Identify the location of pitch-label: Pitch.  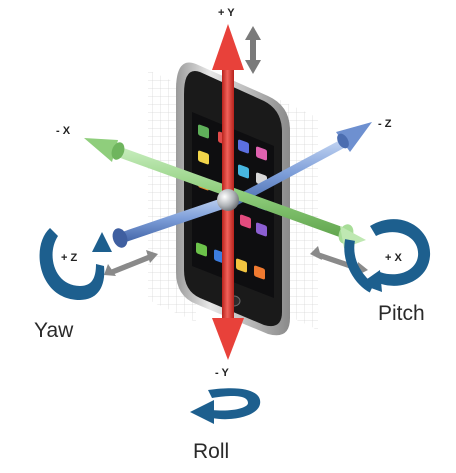
(401, 313).